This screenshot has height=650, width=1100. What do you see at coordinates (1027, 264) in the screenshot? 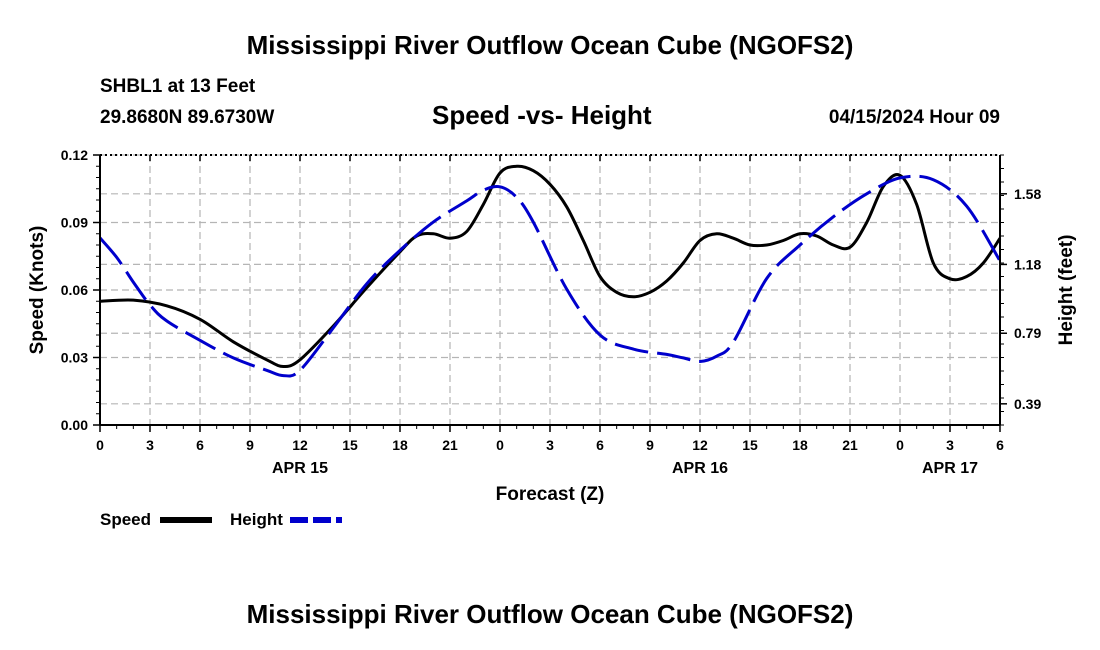
I see `y2-tick-label: 1.18` at bounding box center [1027, 264].